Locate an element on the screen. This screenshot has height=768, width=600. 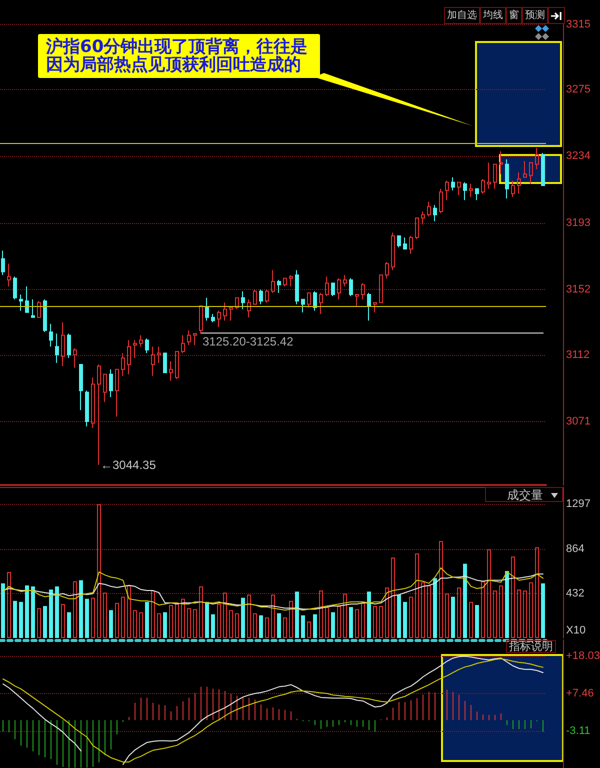
y-tick-label: 1297 is located at coordinates (578, 504).